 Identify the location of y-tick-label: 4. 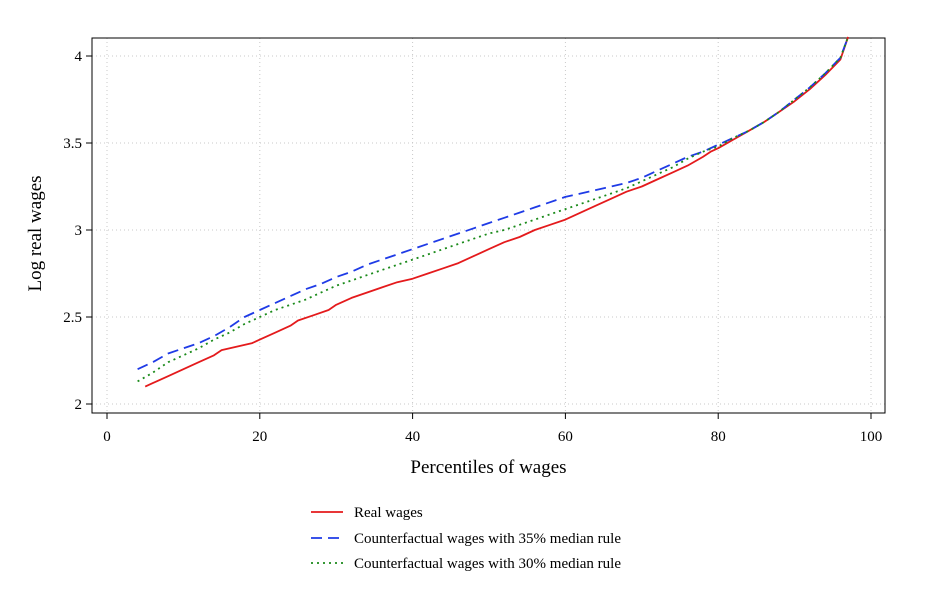
(79, 57).